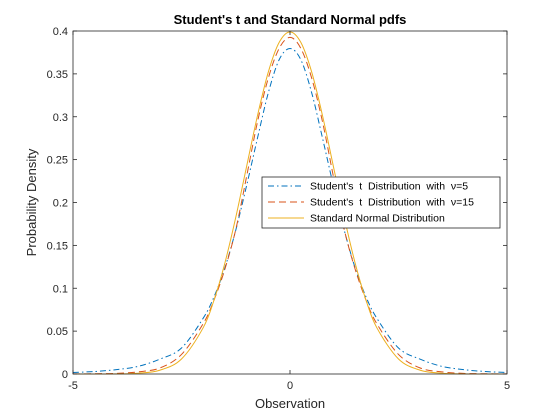 The image size is (560, 420). Describe the element at coordinates (290, 403) in the screenshot. I see `x-axis-label: Observation` at that location.